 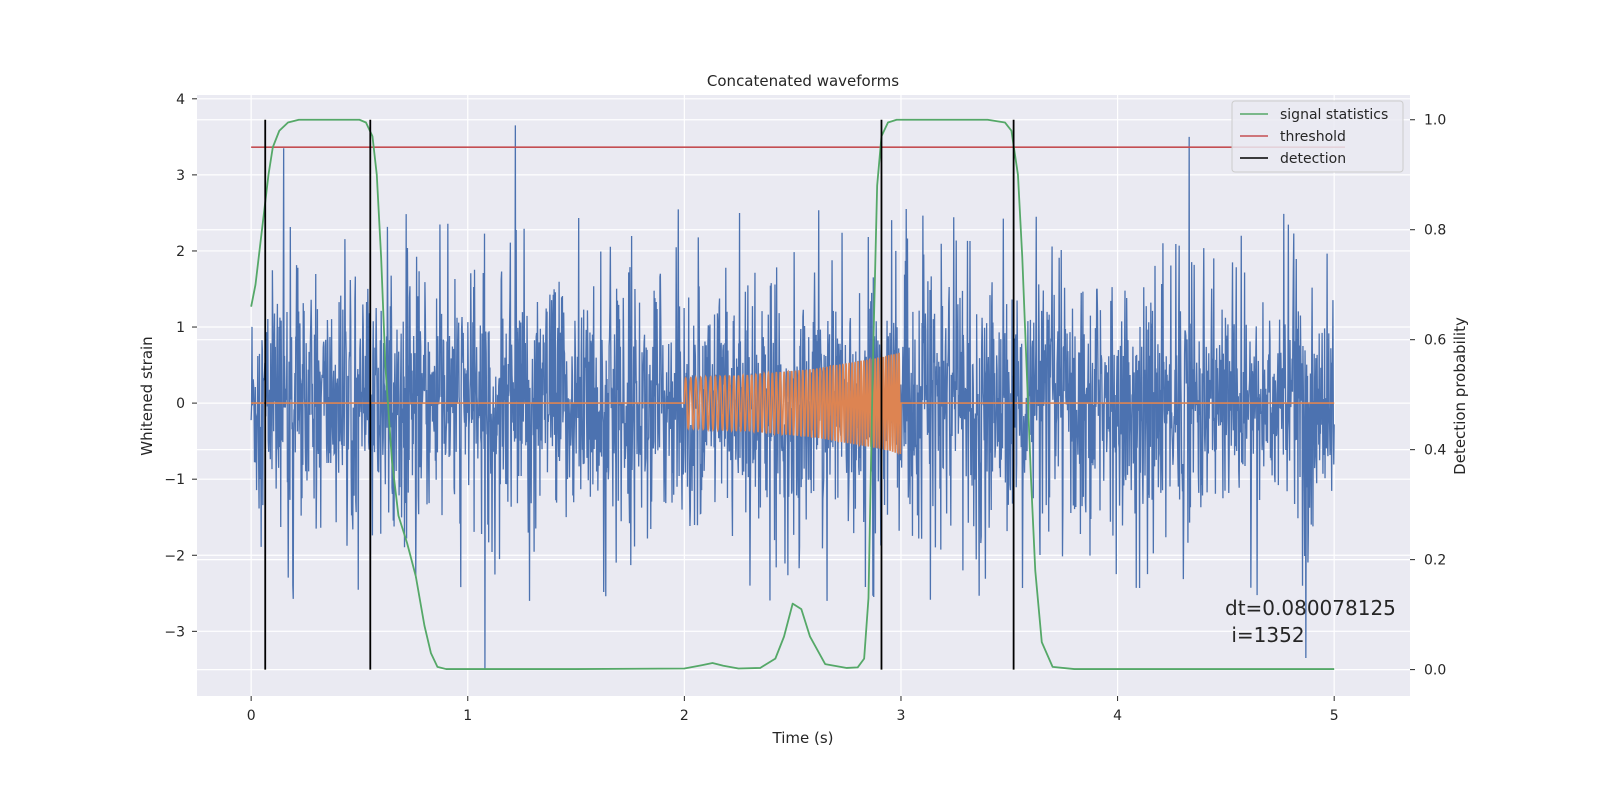 I want to click on x-axis-label: Time (s), so click(x=803, y=738).